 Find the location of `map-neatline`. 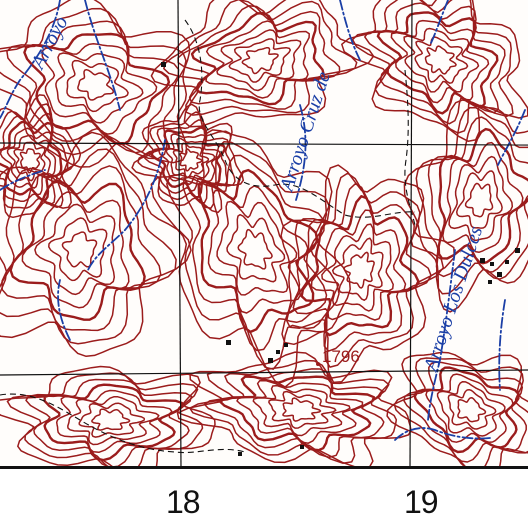

map-neatline is located at coordinates (264, 467).